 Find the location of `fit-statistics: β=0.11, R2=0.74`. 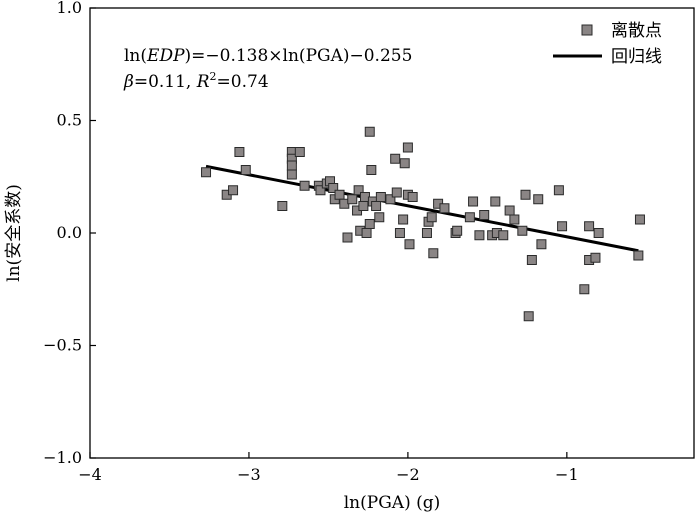

fit-statistics: β=0.11, R2=0.74 is located at coordinates (196, 81).